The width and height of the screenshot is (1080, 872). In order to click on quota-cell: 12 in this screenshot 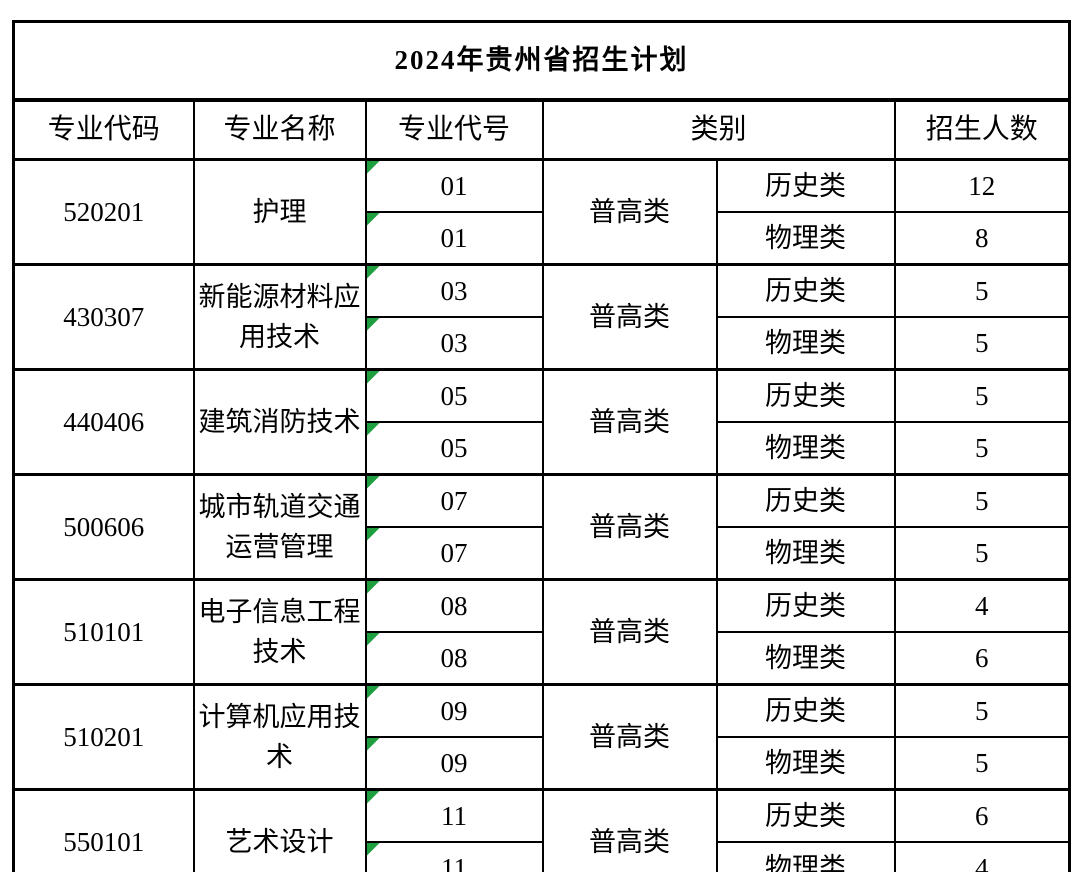, I will do `click(982, 185)`.